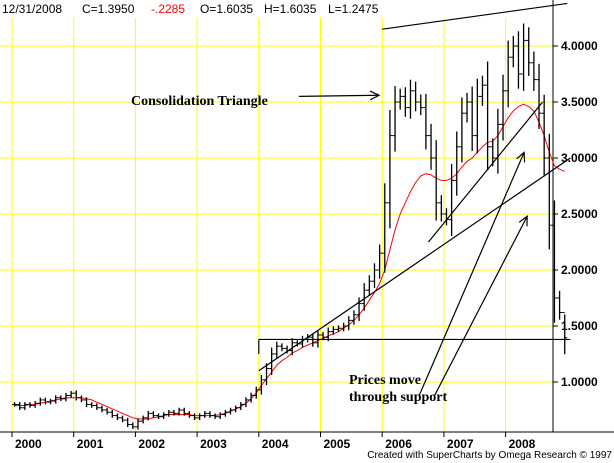 The width and height of the screenshot is (614, 463). I want to click on x-tick-label-6: 2006, so click(398, 444).